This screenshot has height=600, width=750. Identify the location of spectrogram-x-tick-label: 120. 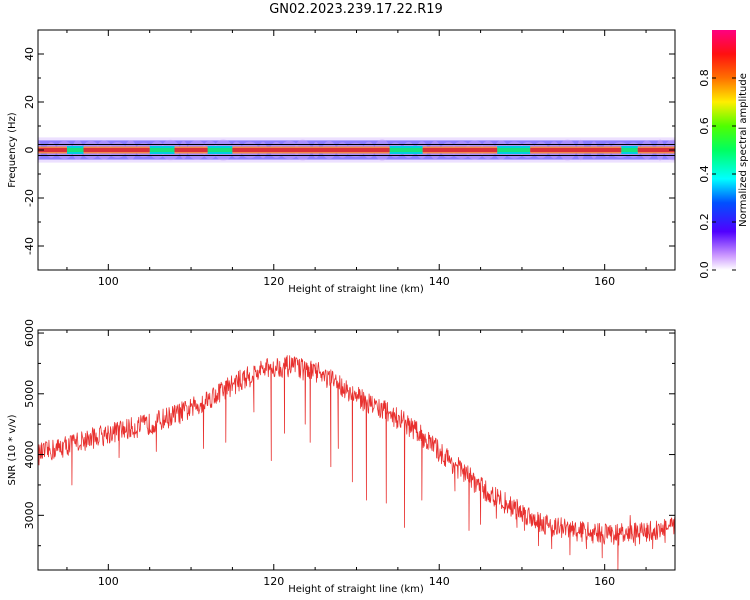
(273, 281).